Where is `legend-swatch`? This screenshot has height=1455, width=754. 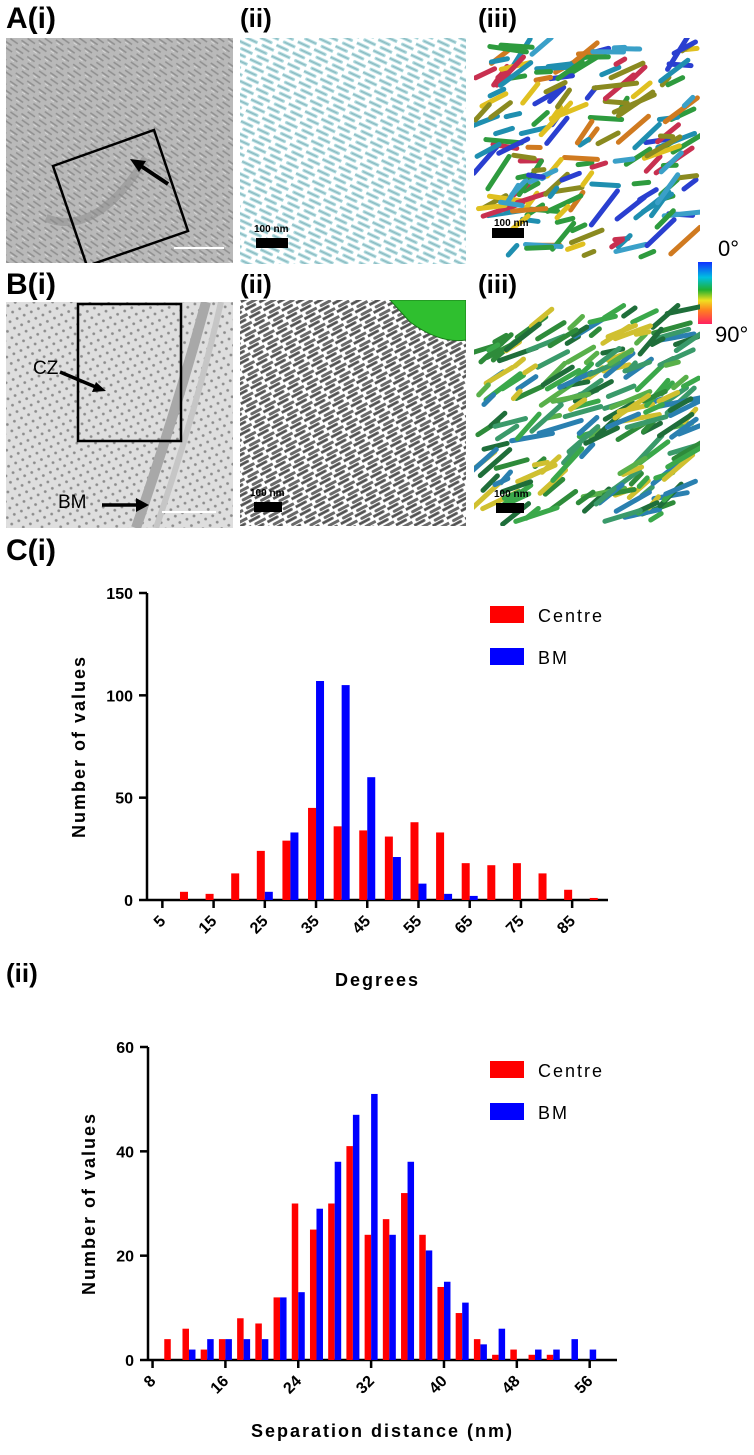
legend-swatch is located at coordinates (507, 656).